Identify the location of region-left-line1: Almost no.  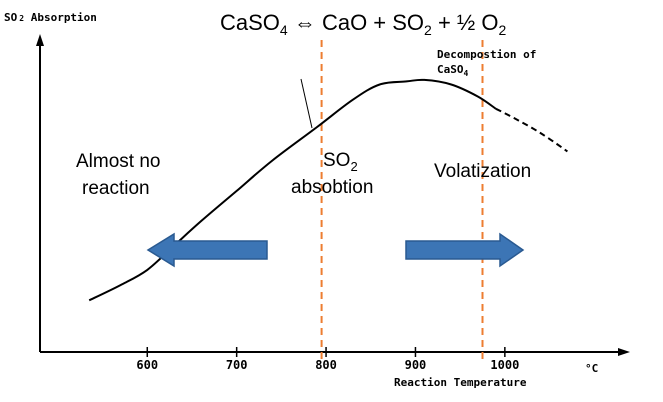
(118, 161).